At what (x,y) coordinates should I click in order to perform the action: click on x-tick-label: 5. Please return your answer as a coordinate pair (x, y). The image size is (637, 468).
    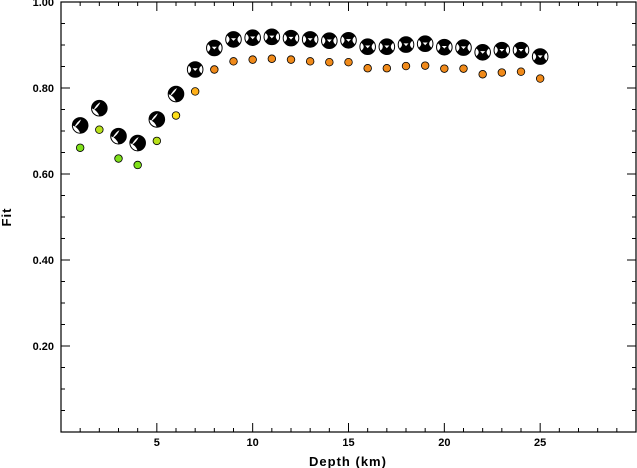
    Looking at the image, I should click on (157, 443).